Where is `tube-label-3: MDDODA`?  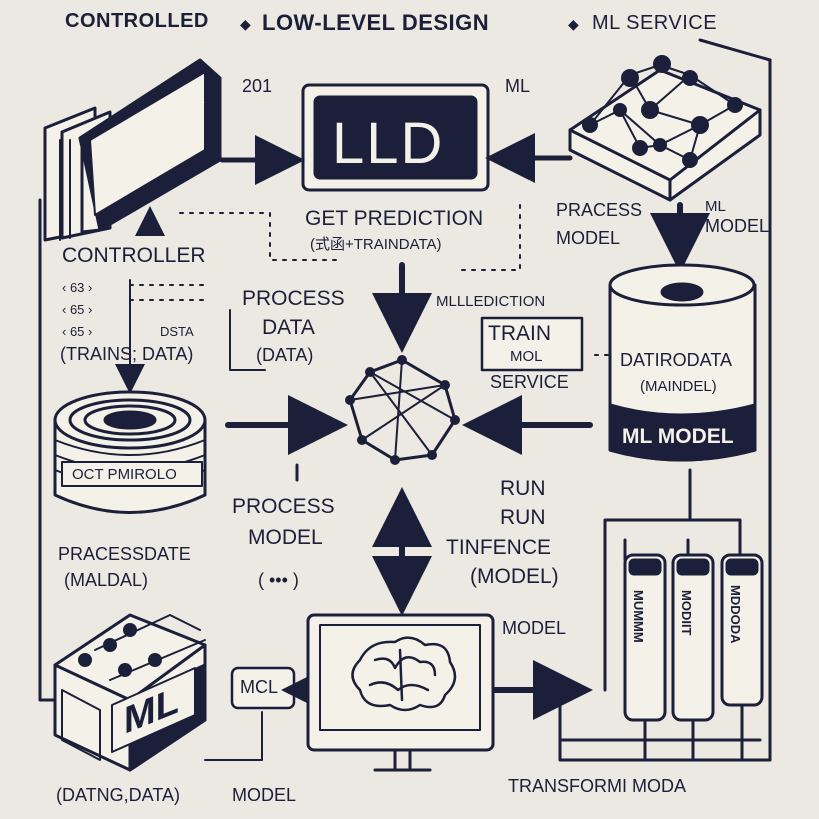 tube-label-3: MDDODA is located at coordinates (735, 614).